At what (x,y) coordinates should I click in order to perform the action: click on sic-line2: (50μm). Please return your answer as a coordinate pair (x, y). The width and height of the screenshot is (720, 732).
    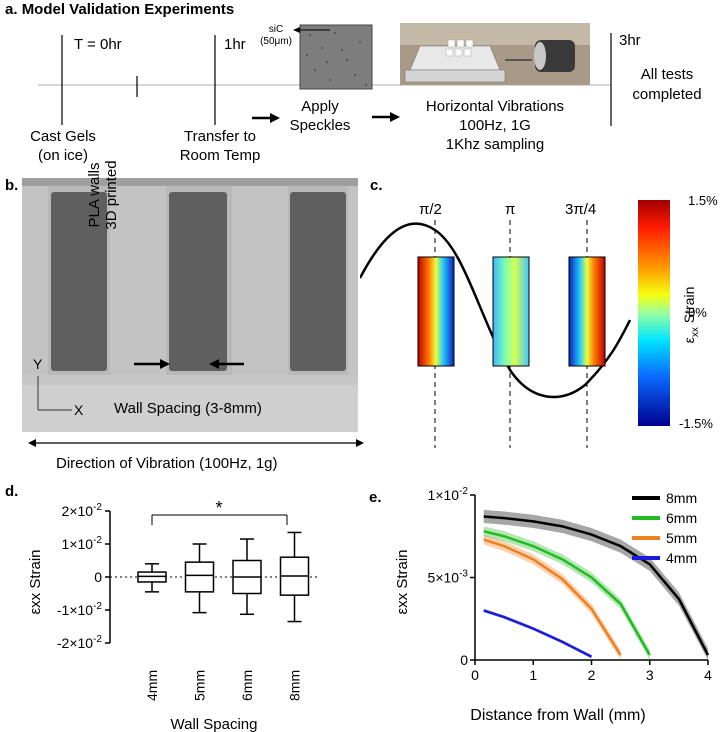
    Looking at the image, I should click on (276, 41).